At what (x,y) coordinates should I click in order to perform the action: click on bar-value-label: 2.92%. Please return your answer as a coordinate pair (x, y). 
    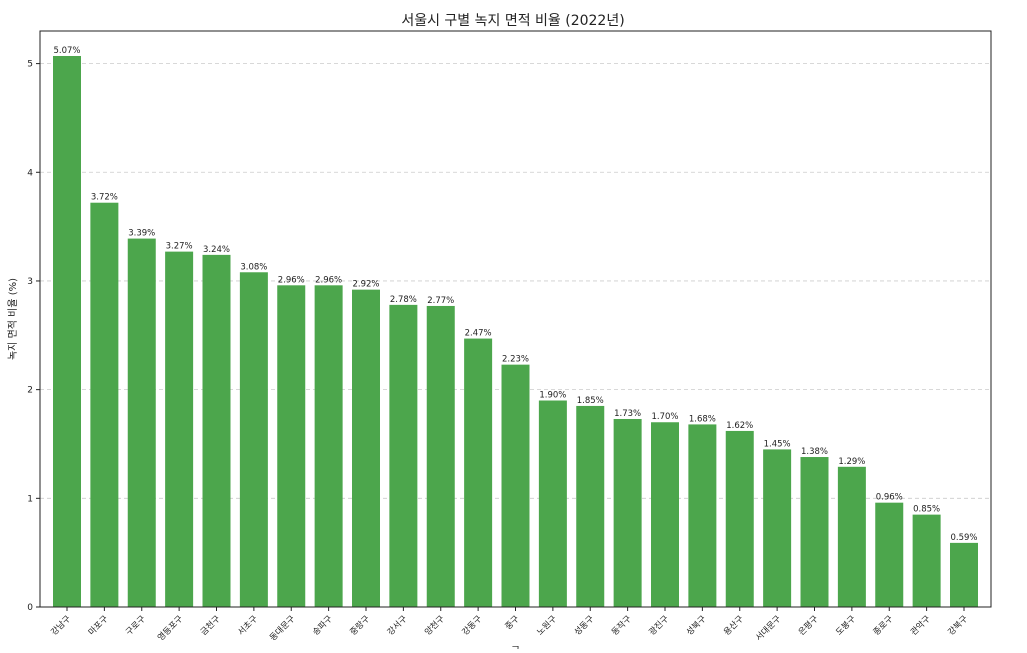
    Looking at the image, I should click on (365, 285).